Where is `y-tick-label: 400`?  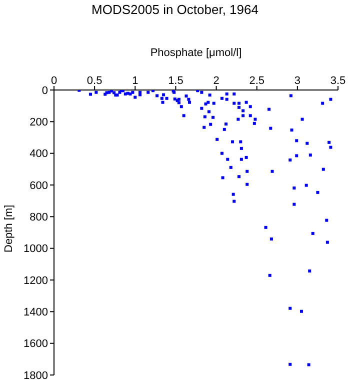 y-tick-label: 400 is located at coordinates (39, 154).